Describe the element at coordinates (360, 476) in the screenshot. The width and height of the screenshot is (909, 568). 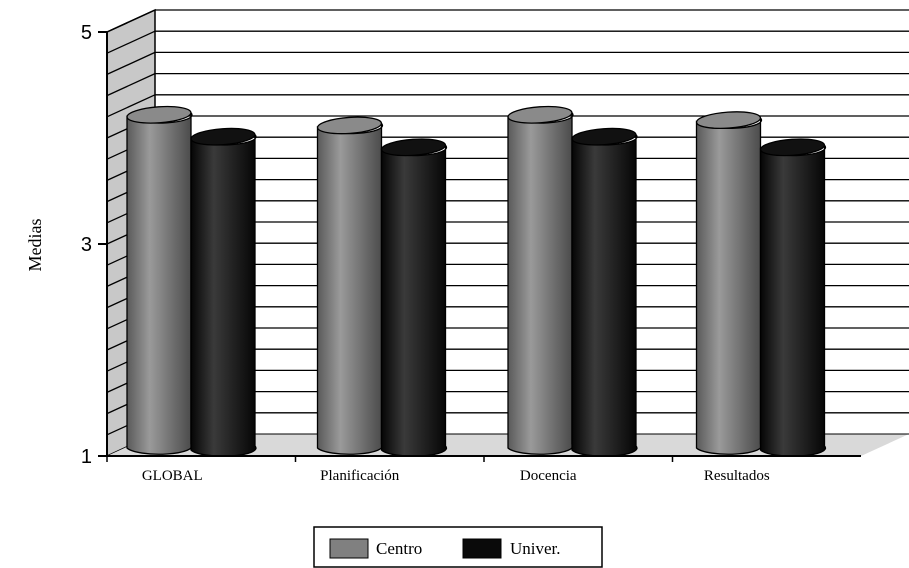
I see `x-tick-label: Planificación` at that location.